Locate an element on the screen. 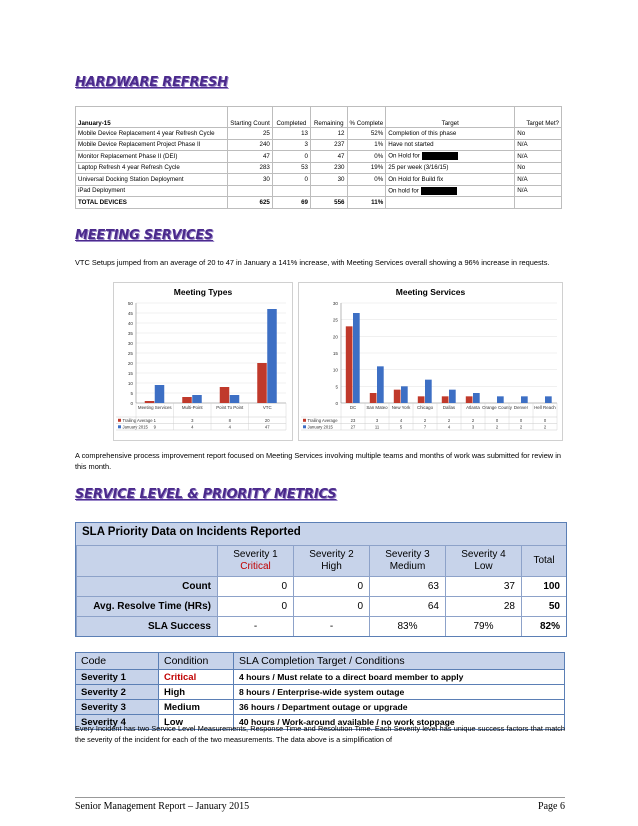 This screenshot has width=638, height=826. sla-value-cell: 0 is located at coordinates (255, 606).